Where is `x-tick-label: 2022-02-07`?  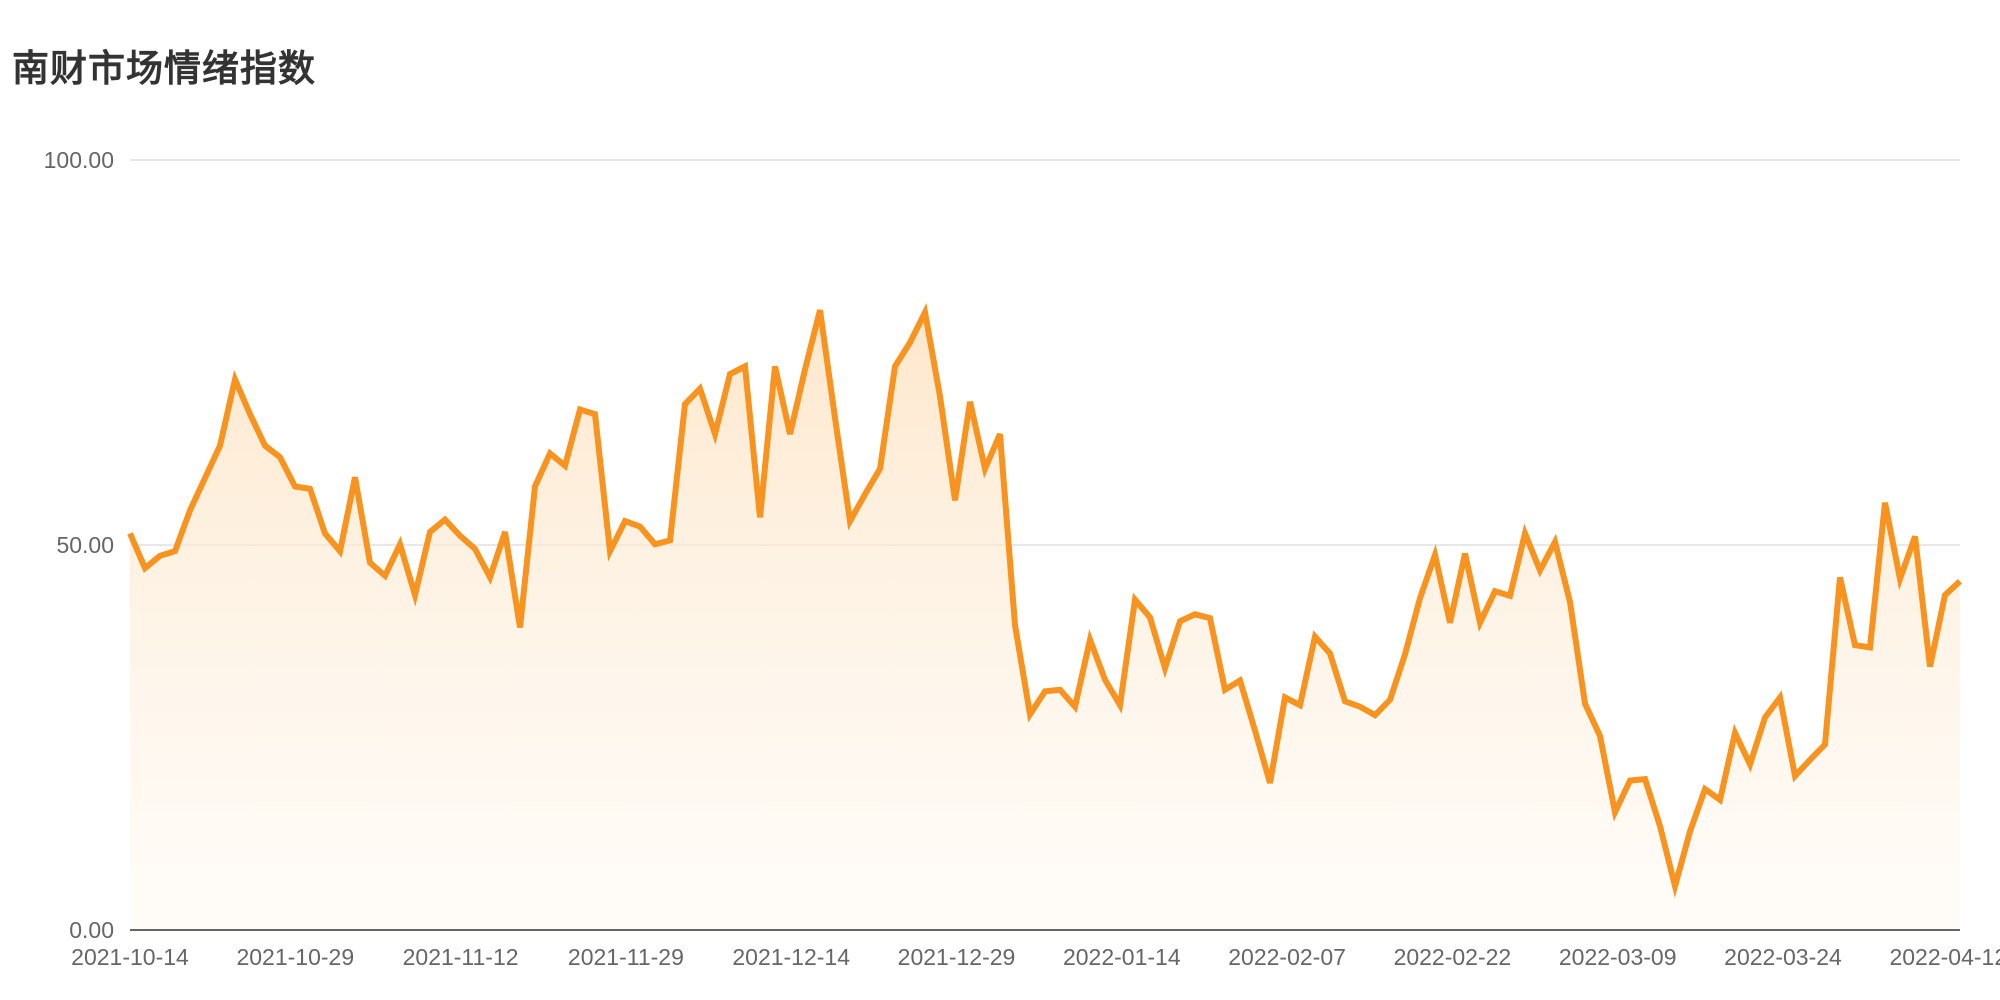 x-tick-label: 2022-02-07 is located at coordinates (1287, 957).